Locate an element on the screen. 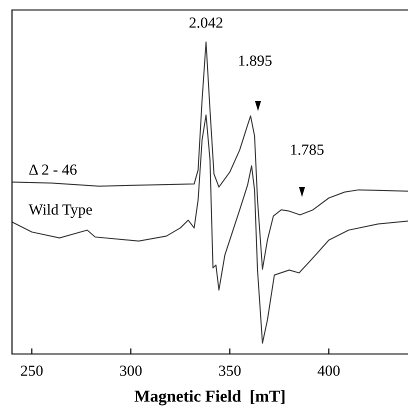 The width and height of the screenshot is (408, 407). annotation: 2.042 is located at coordinates (206, 22).